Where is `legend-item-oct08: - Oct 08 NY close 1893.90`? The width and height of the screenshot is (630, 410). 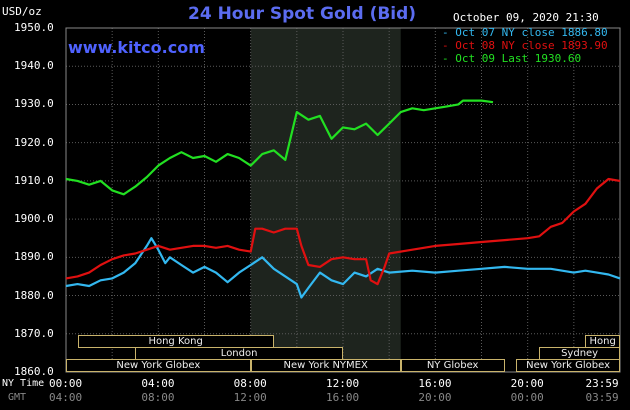 legend-item-oct08: - Oct 08 NY close 1893.90 is located at coordinates (525, 45).